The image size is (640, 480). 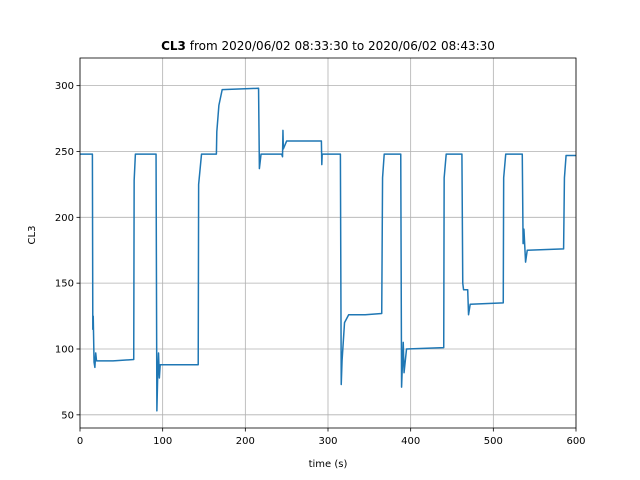 I want to click on y-tick-label: 50, so click(x=67, y=415).